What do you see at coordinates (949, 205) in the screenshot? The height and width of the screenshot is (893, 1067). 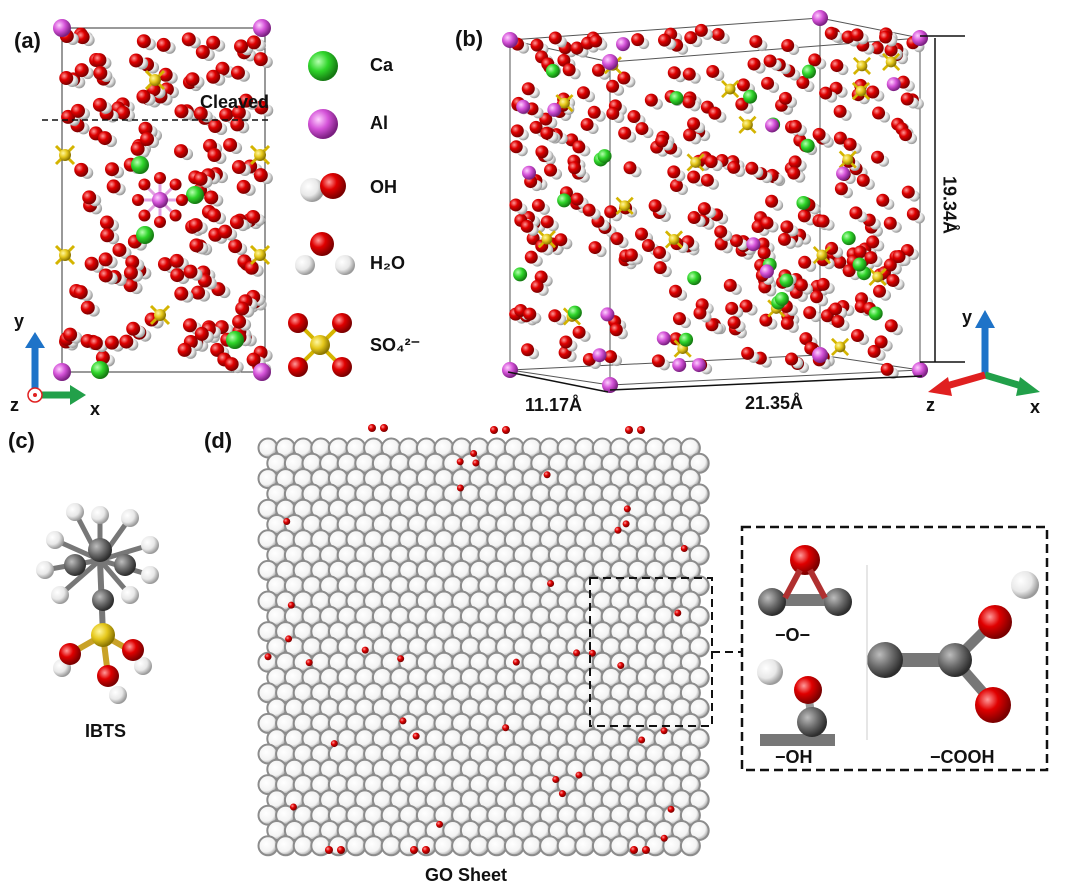 I see `dimension-label: 19.34Å` at bounding box center [949, 205].